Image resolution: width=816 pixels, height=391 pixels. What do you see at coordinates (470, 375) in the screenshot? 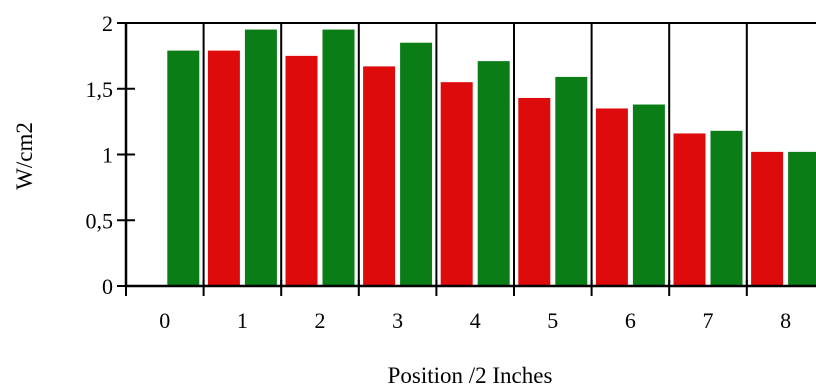
I see `x-axis-title: Position /2 Inches` at bounding box center [470, 375].